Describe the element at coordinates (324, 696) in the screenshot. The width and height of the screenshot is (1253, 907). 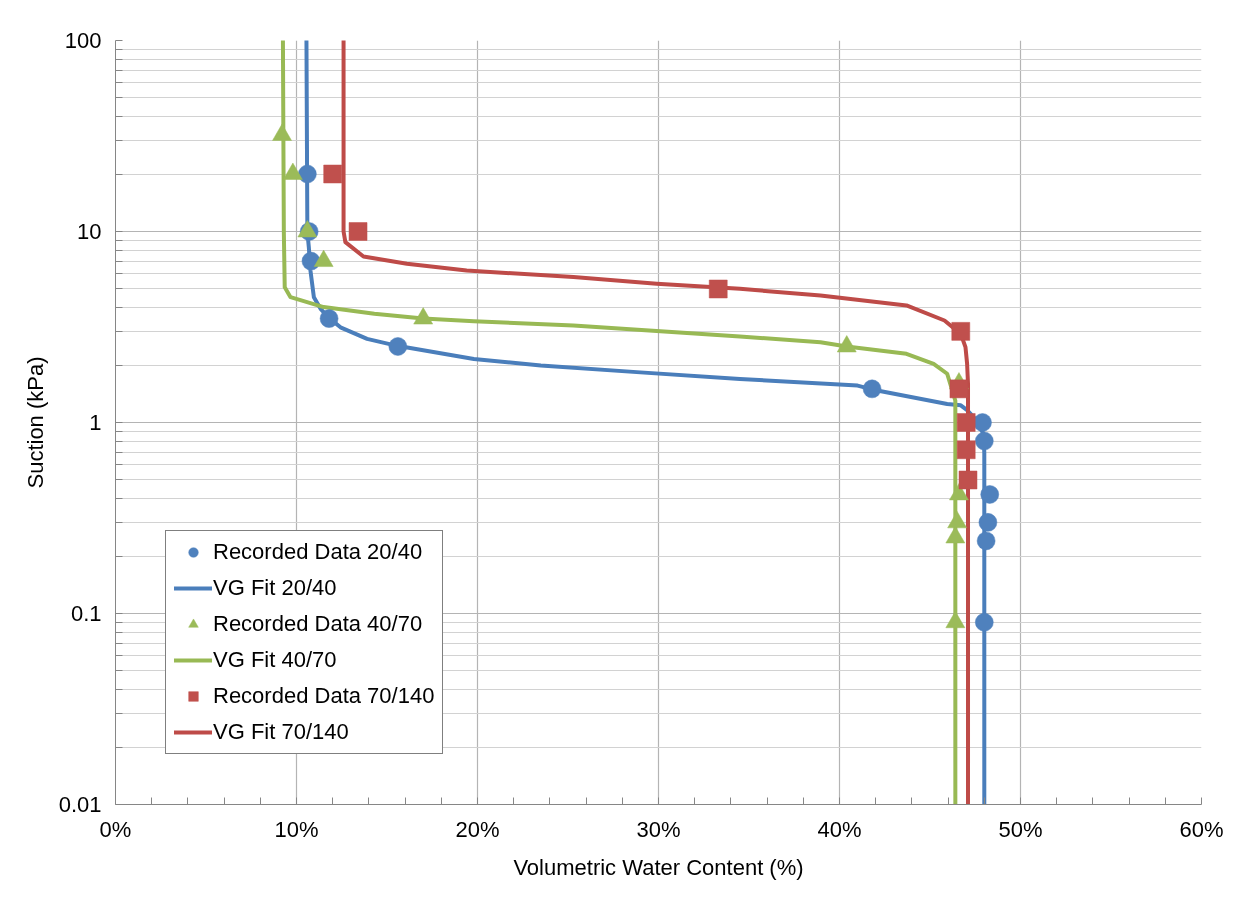
I see `legend-label: Recorded Data 70/140` at that location.